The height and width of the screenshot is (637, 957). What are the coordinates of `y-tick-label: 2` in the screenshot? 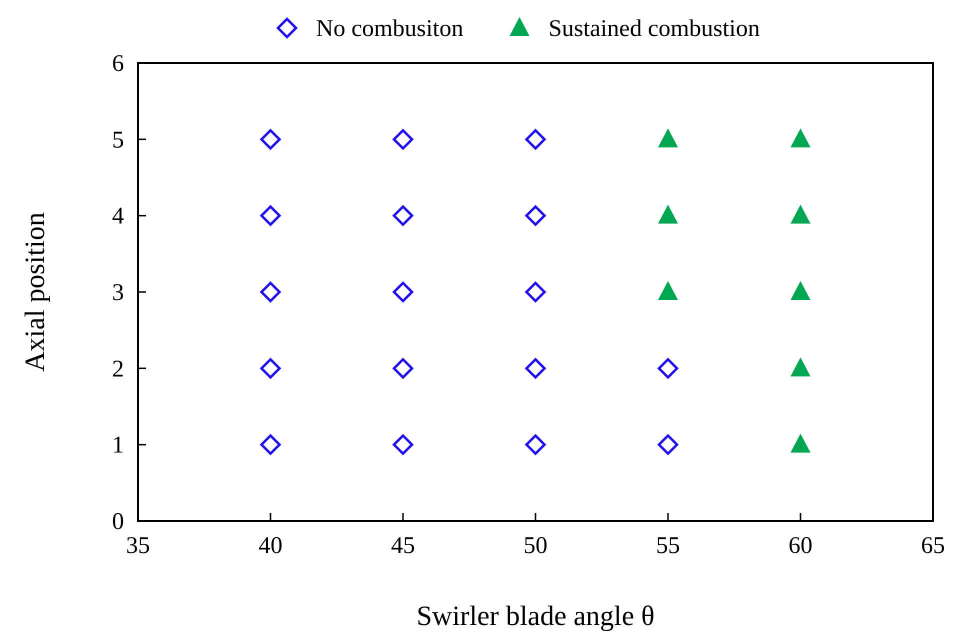 It's located at (118, 369).